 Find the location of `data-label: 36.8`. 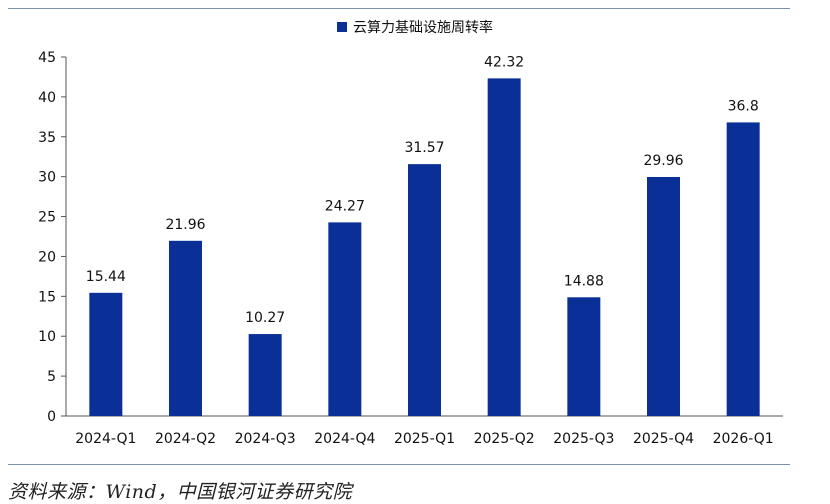

data-label: 36.8 is located at coordinates (743, 106).